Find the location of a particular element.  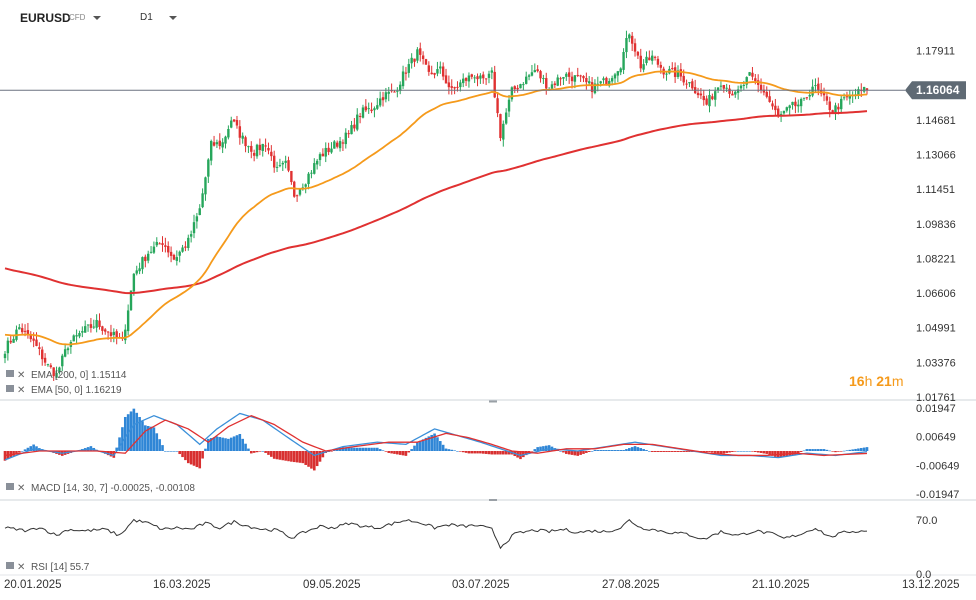

symbol-dropdown-chevron-icon is located at coordinates (97, 18).